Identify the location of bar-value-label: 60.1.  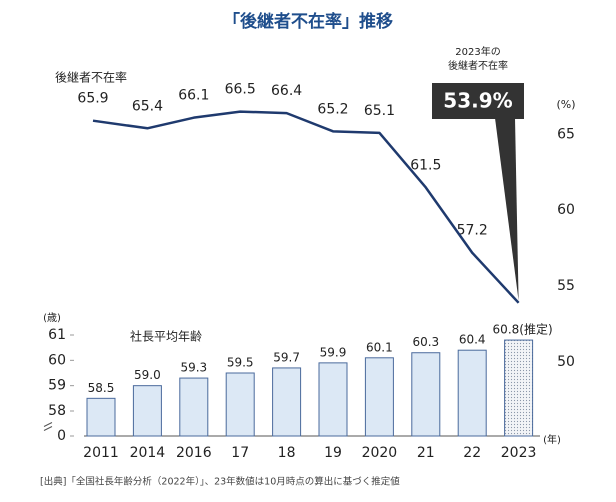
(379, 347).